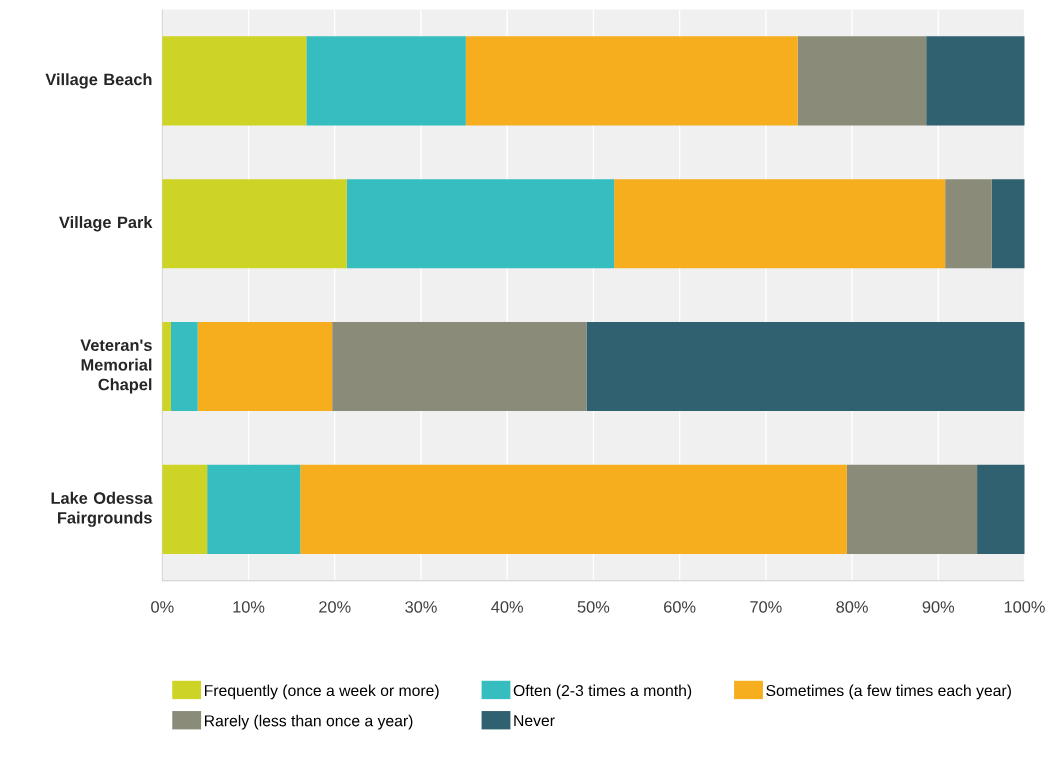  What do you see at coordinates (421, 607) in the screenshot?
I see `x-tick-label: 30%` at bounding box center [421, 607].